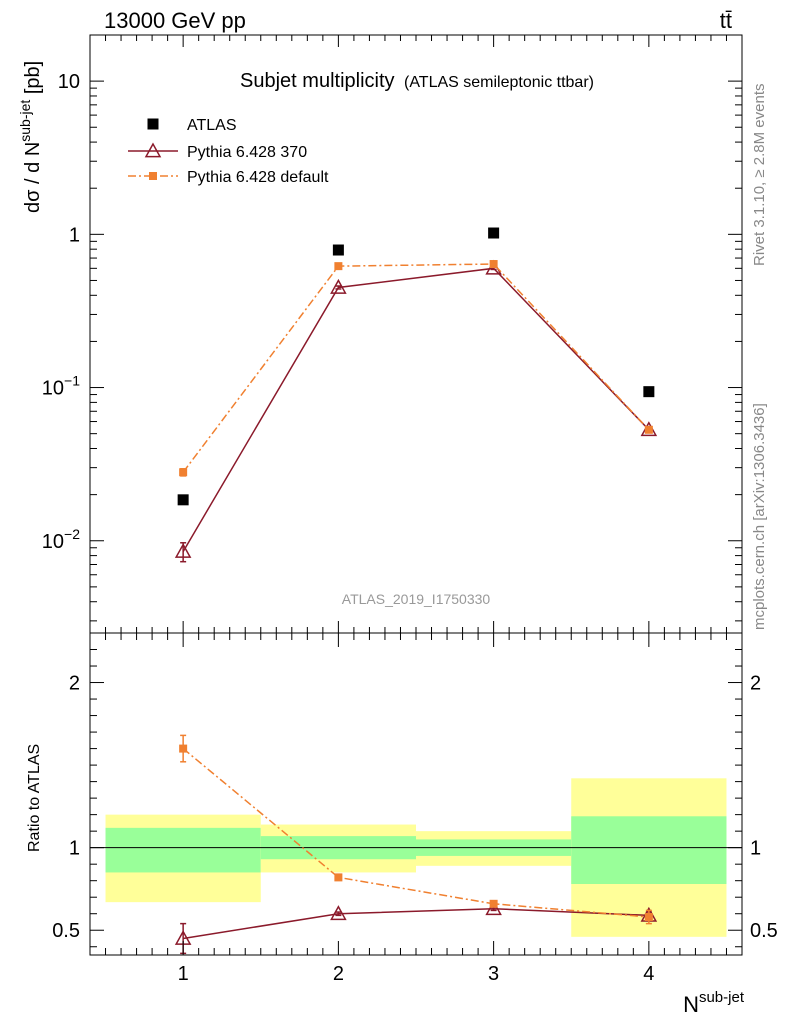  Describe the element at coordinates (34, 798) in the screenshot. I see `ratio-ylabel: Ratio to ATLAS` at that location.